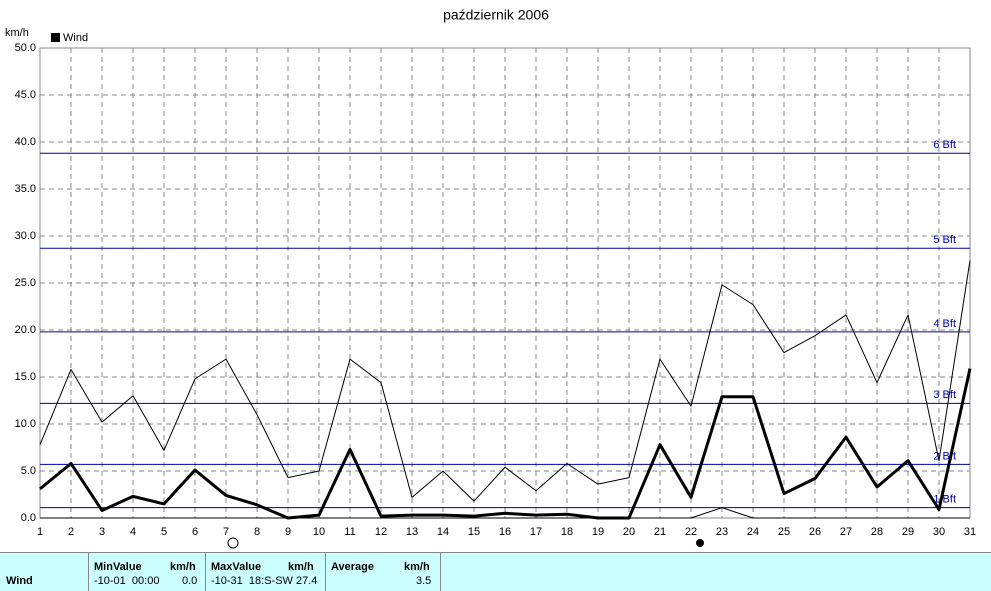 The height and width of the screenshot is (591, 991). I want to click on x-tick-label: 24, so click(753, 532).